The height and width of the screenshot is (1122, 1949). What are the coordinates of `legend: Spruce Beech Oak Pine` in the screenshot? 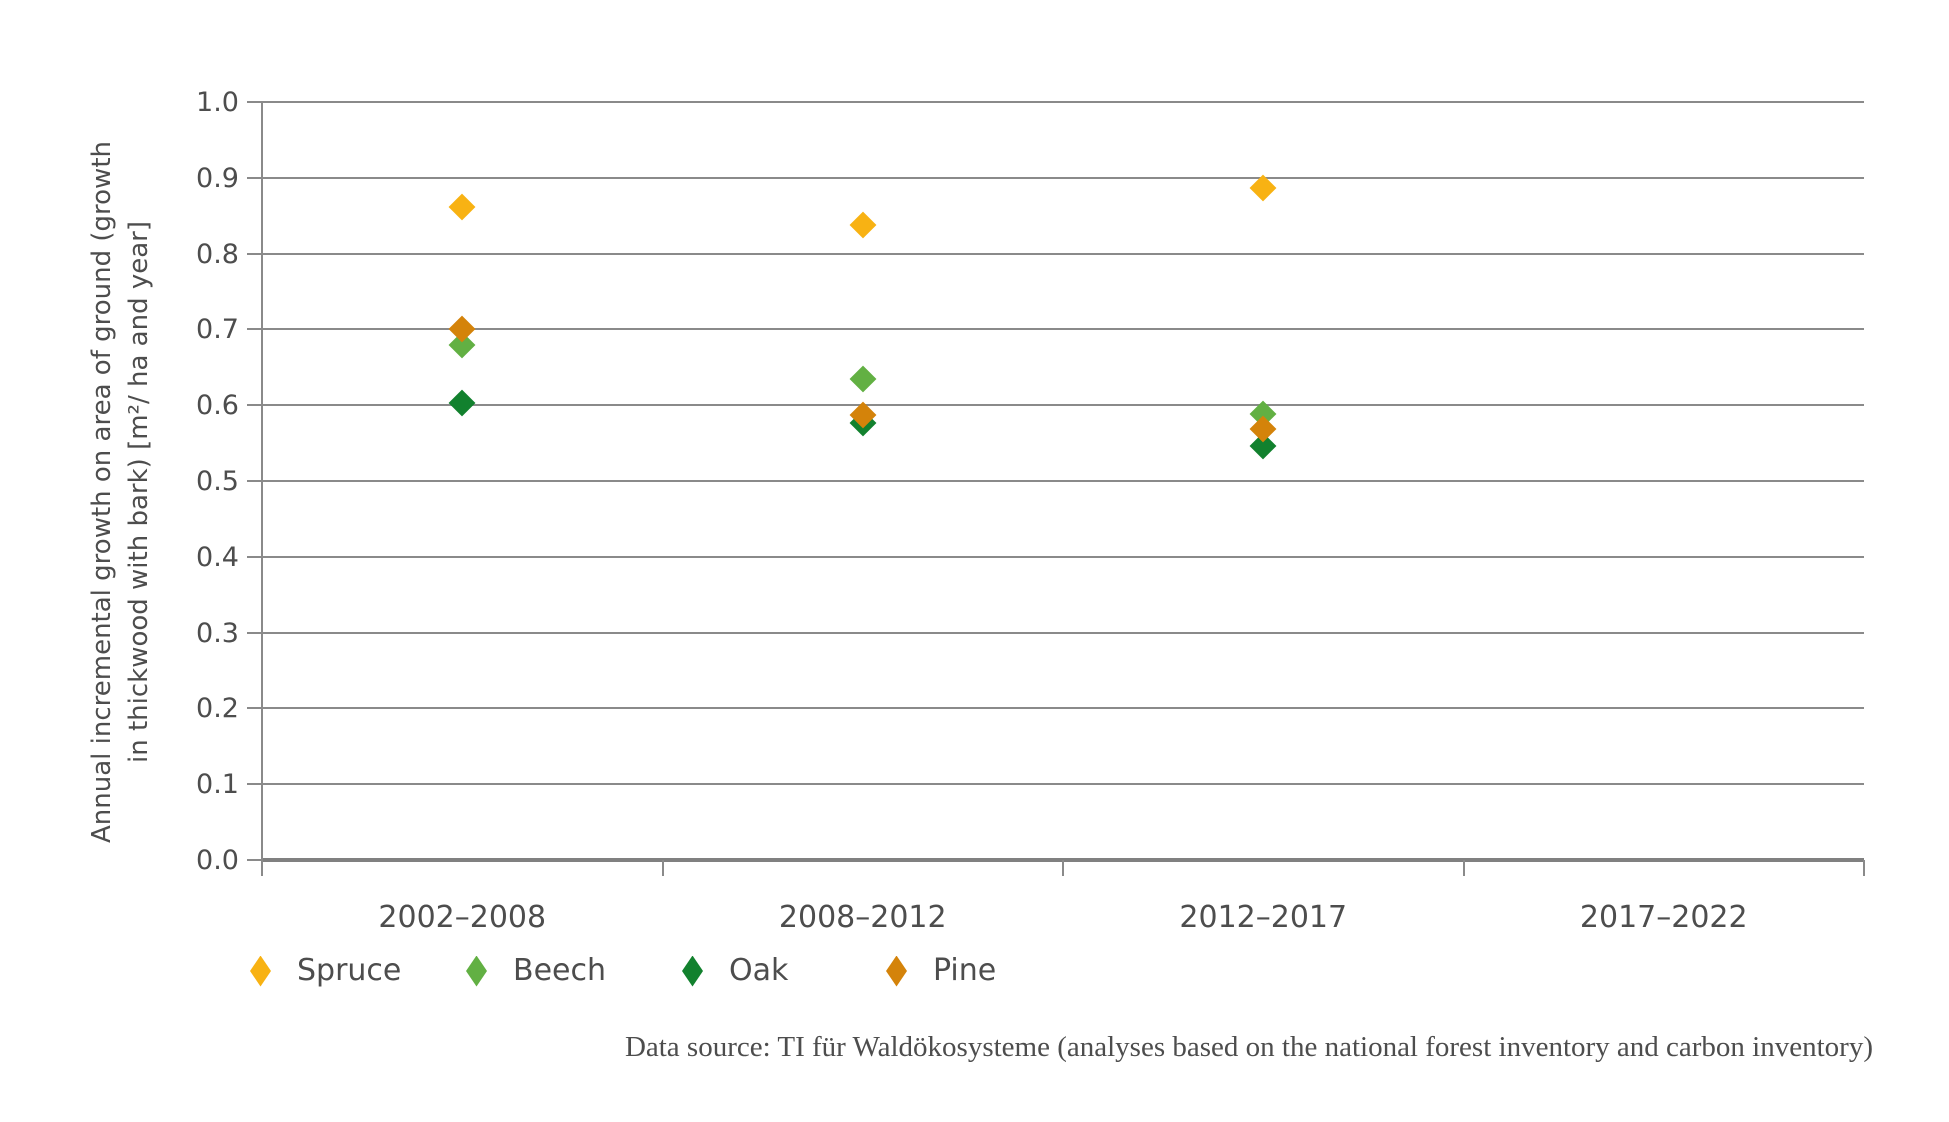 It's located at (974, 971).